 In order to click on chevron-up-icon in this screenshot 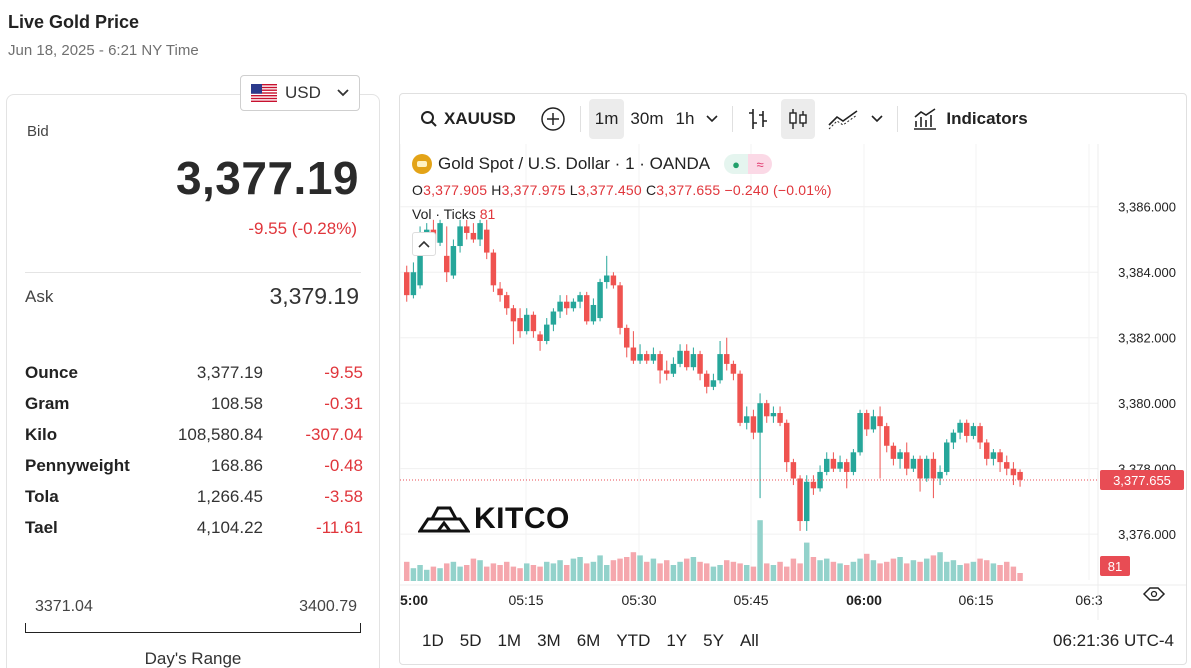, I will do `click(424, 244)`.